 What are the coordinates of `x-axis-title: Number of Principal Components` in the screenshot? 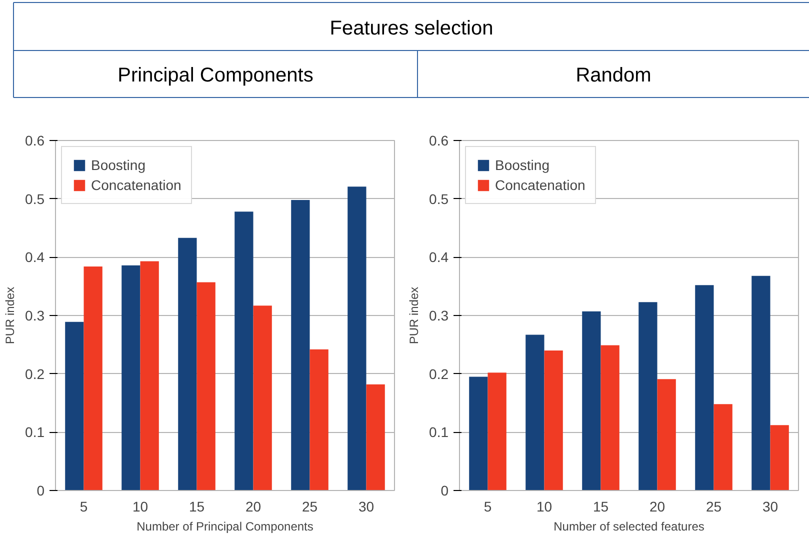 It's located at (225, 527).